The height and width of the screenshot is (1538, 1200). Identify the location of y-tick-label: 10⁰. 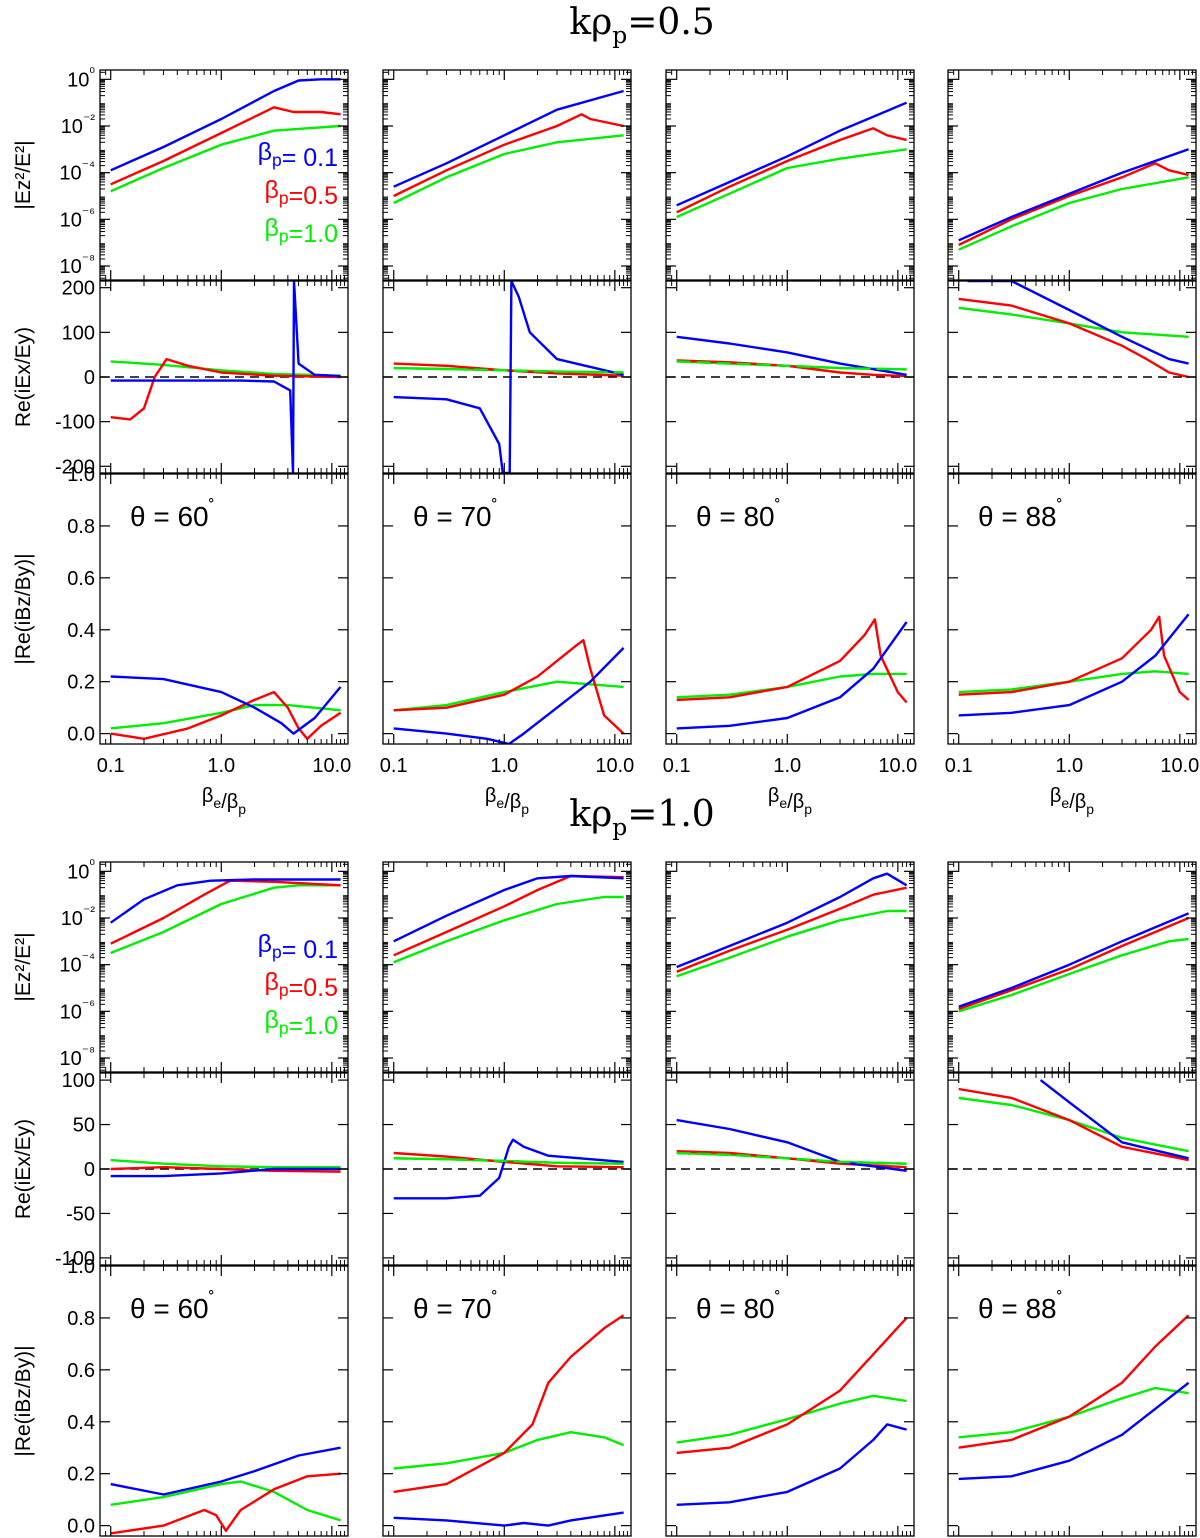
(81, 869).